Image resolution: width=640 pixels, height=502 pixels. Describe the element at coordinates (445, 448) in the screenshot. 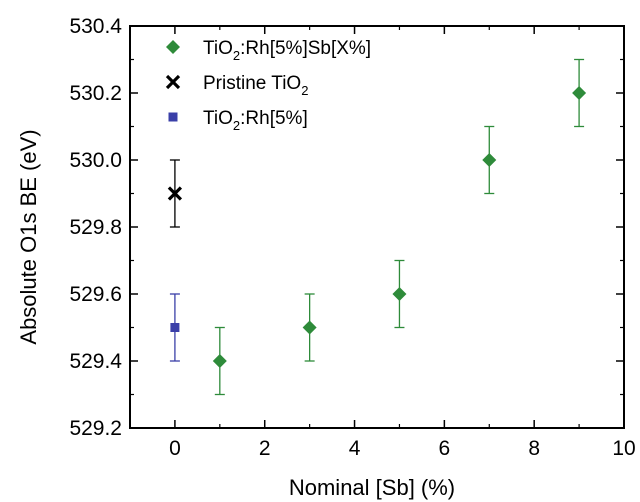

I see `x-tick-label: 6` at that location.